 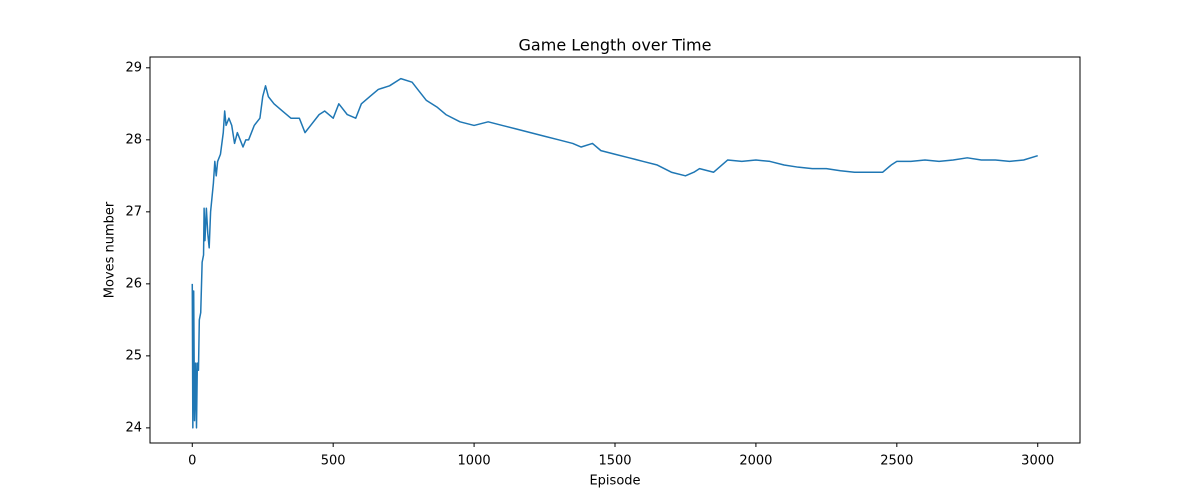 I want to click on y-tick-label: 27, so click(x=133, y=211).